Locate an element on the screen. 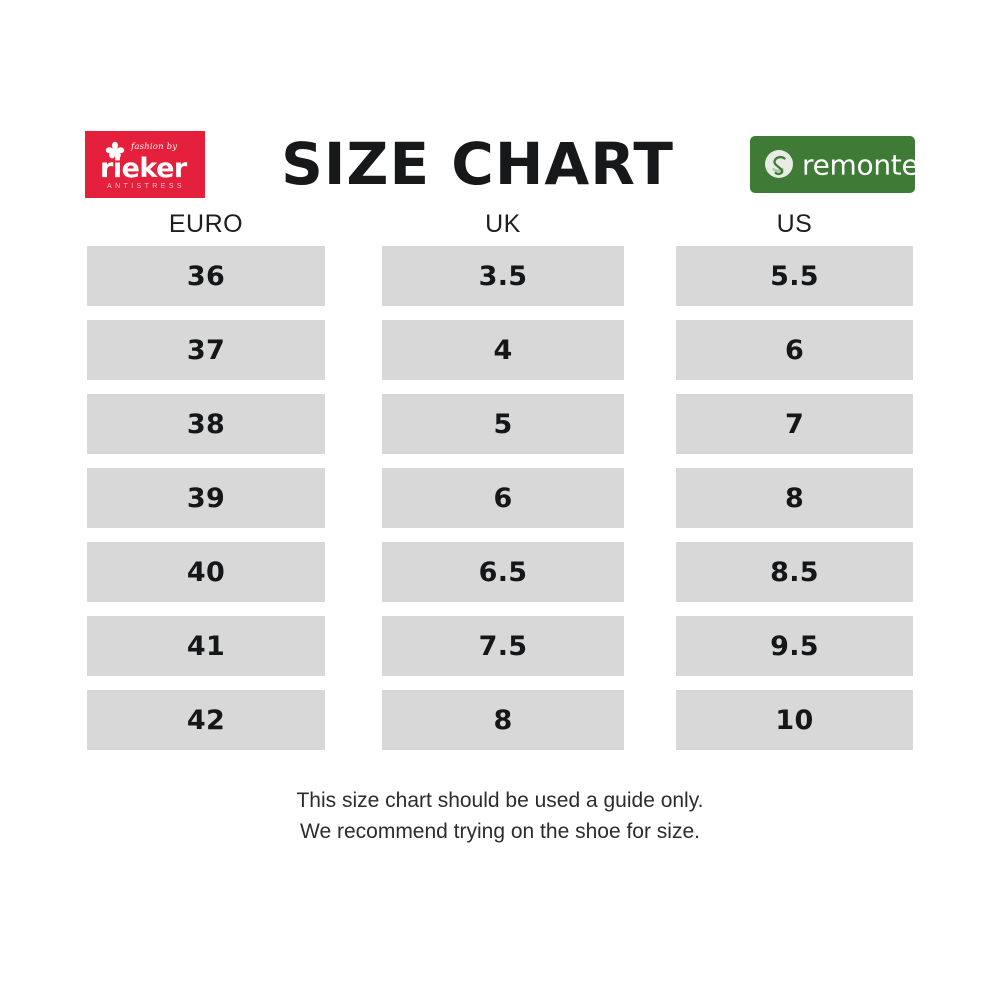 Image resolution: width=1000 pixels, height=1000 pixels. rieker-flower-icon is located at coordinates (115, 150).